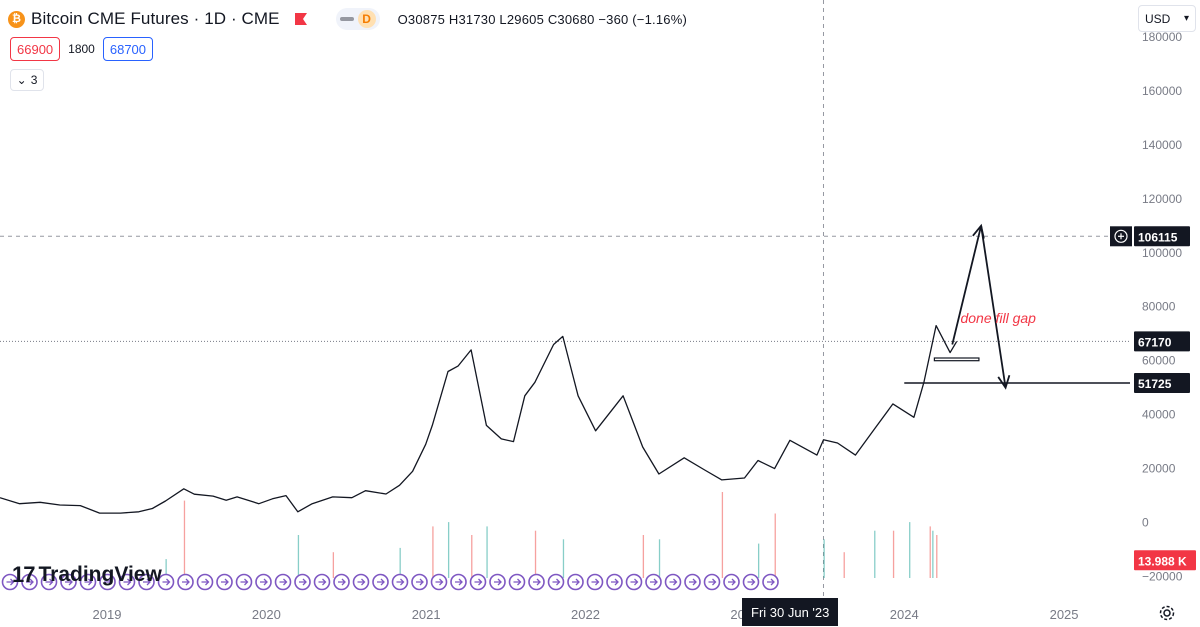 The height and width of the screenshot is (627, 1200). I want to click on bitcoin-icon: ₿, so click(16, 19).